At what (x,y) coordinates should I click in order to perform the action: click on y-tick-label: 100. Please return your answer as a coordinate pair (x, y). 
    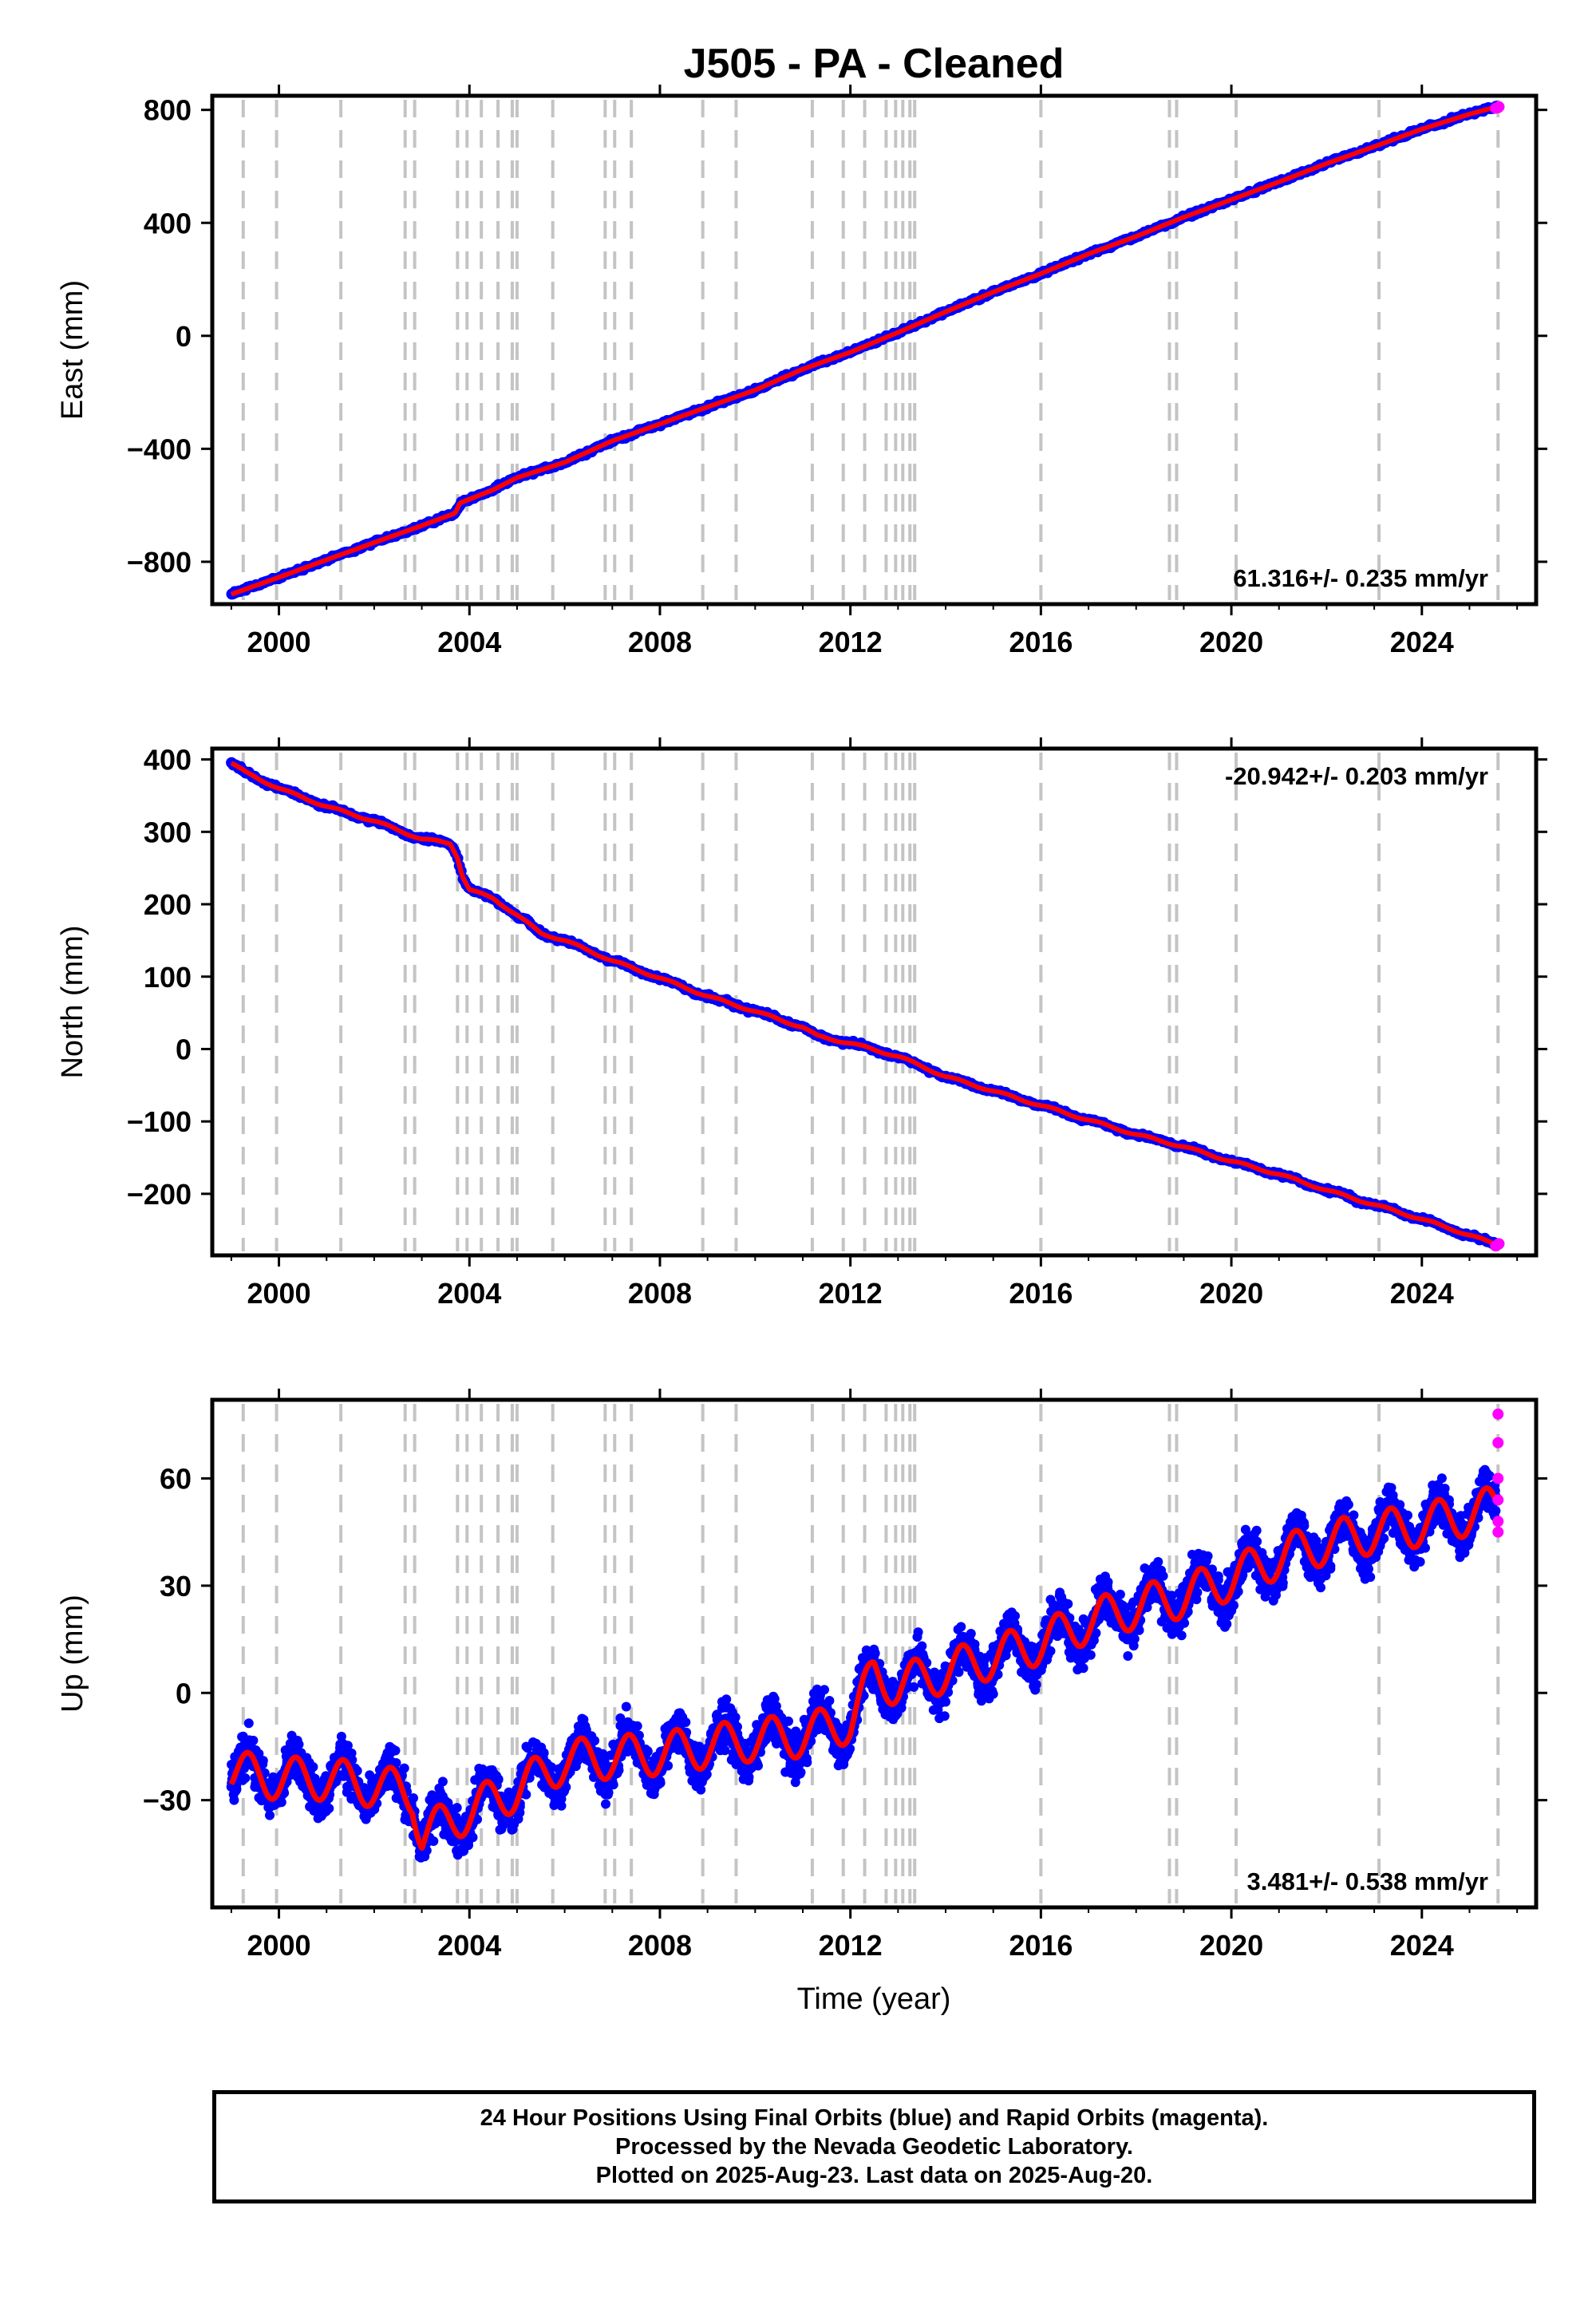
    Looking at the image, I should click on (168, 977).